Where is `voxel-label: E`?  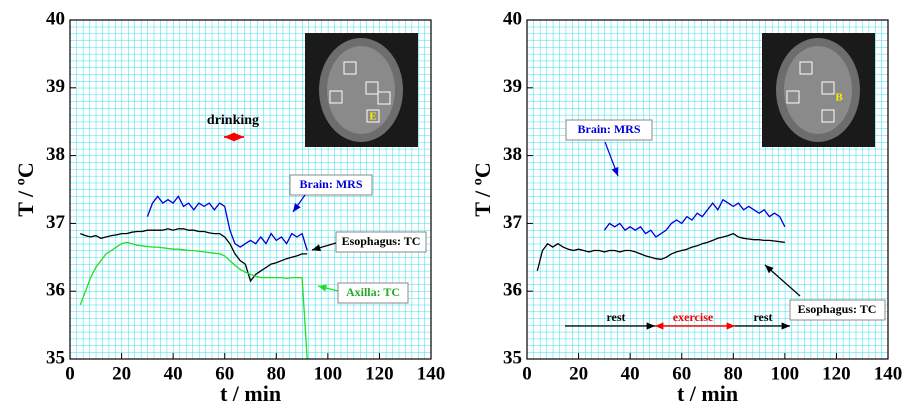
voxel-label: E is located at coordinates (372, 117).